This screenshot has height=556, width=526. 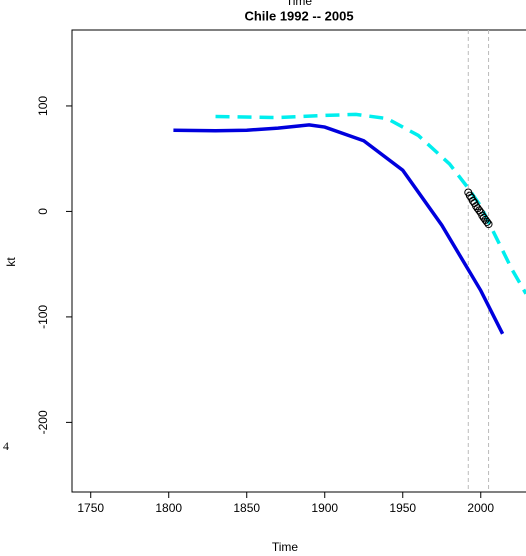 What do you see at coordinates (43, 422) in the screenshot?
I see `y-tick-label: -200` at bounding box center [43, 422].